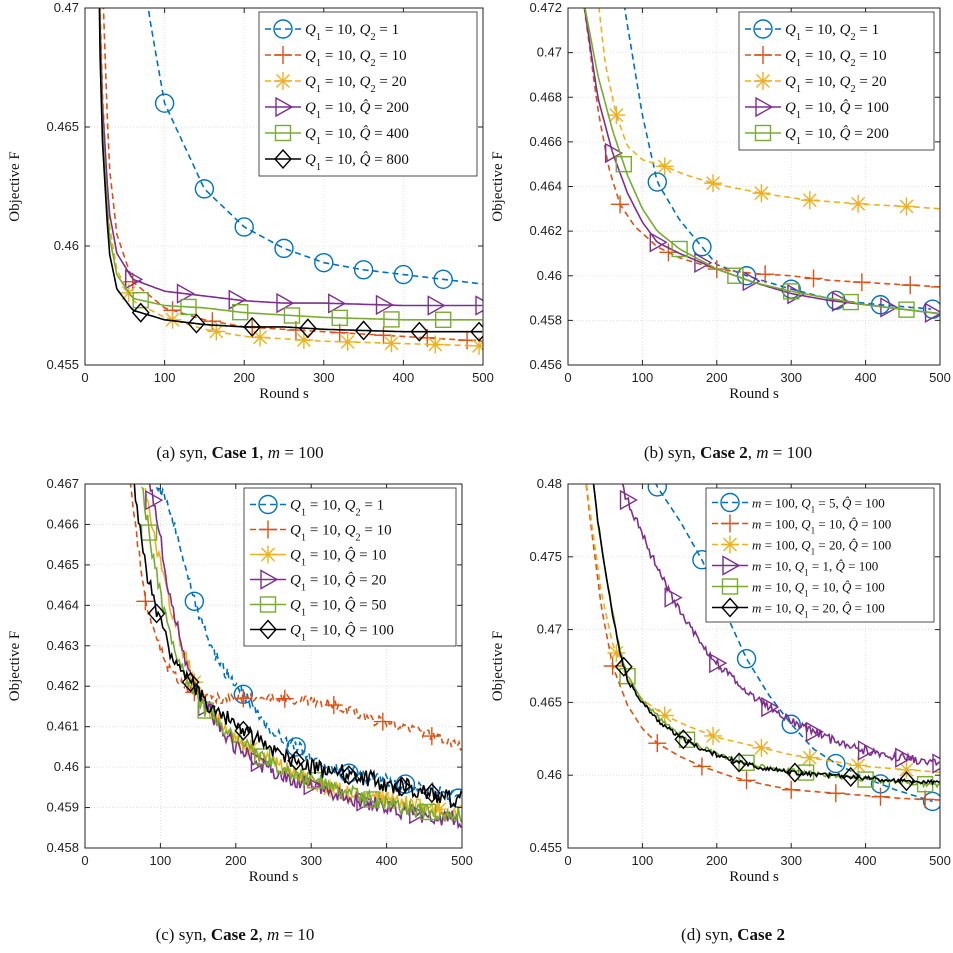  I want to click on y-tick-label: 0.459, so click(62, 807).